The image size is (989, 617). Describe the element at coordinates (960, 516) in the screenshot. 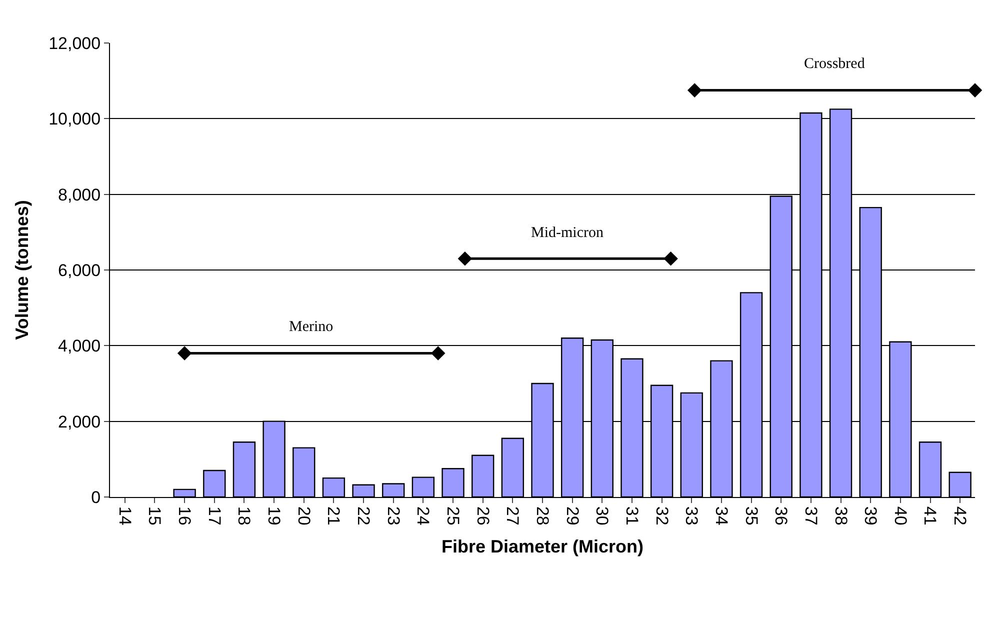

I see `x-tick-label: 42` at that location.